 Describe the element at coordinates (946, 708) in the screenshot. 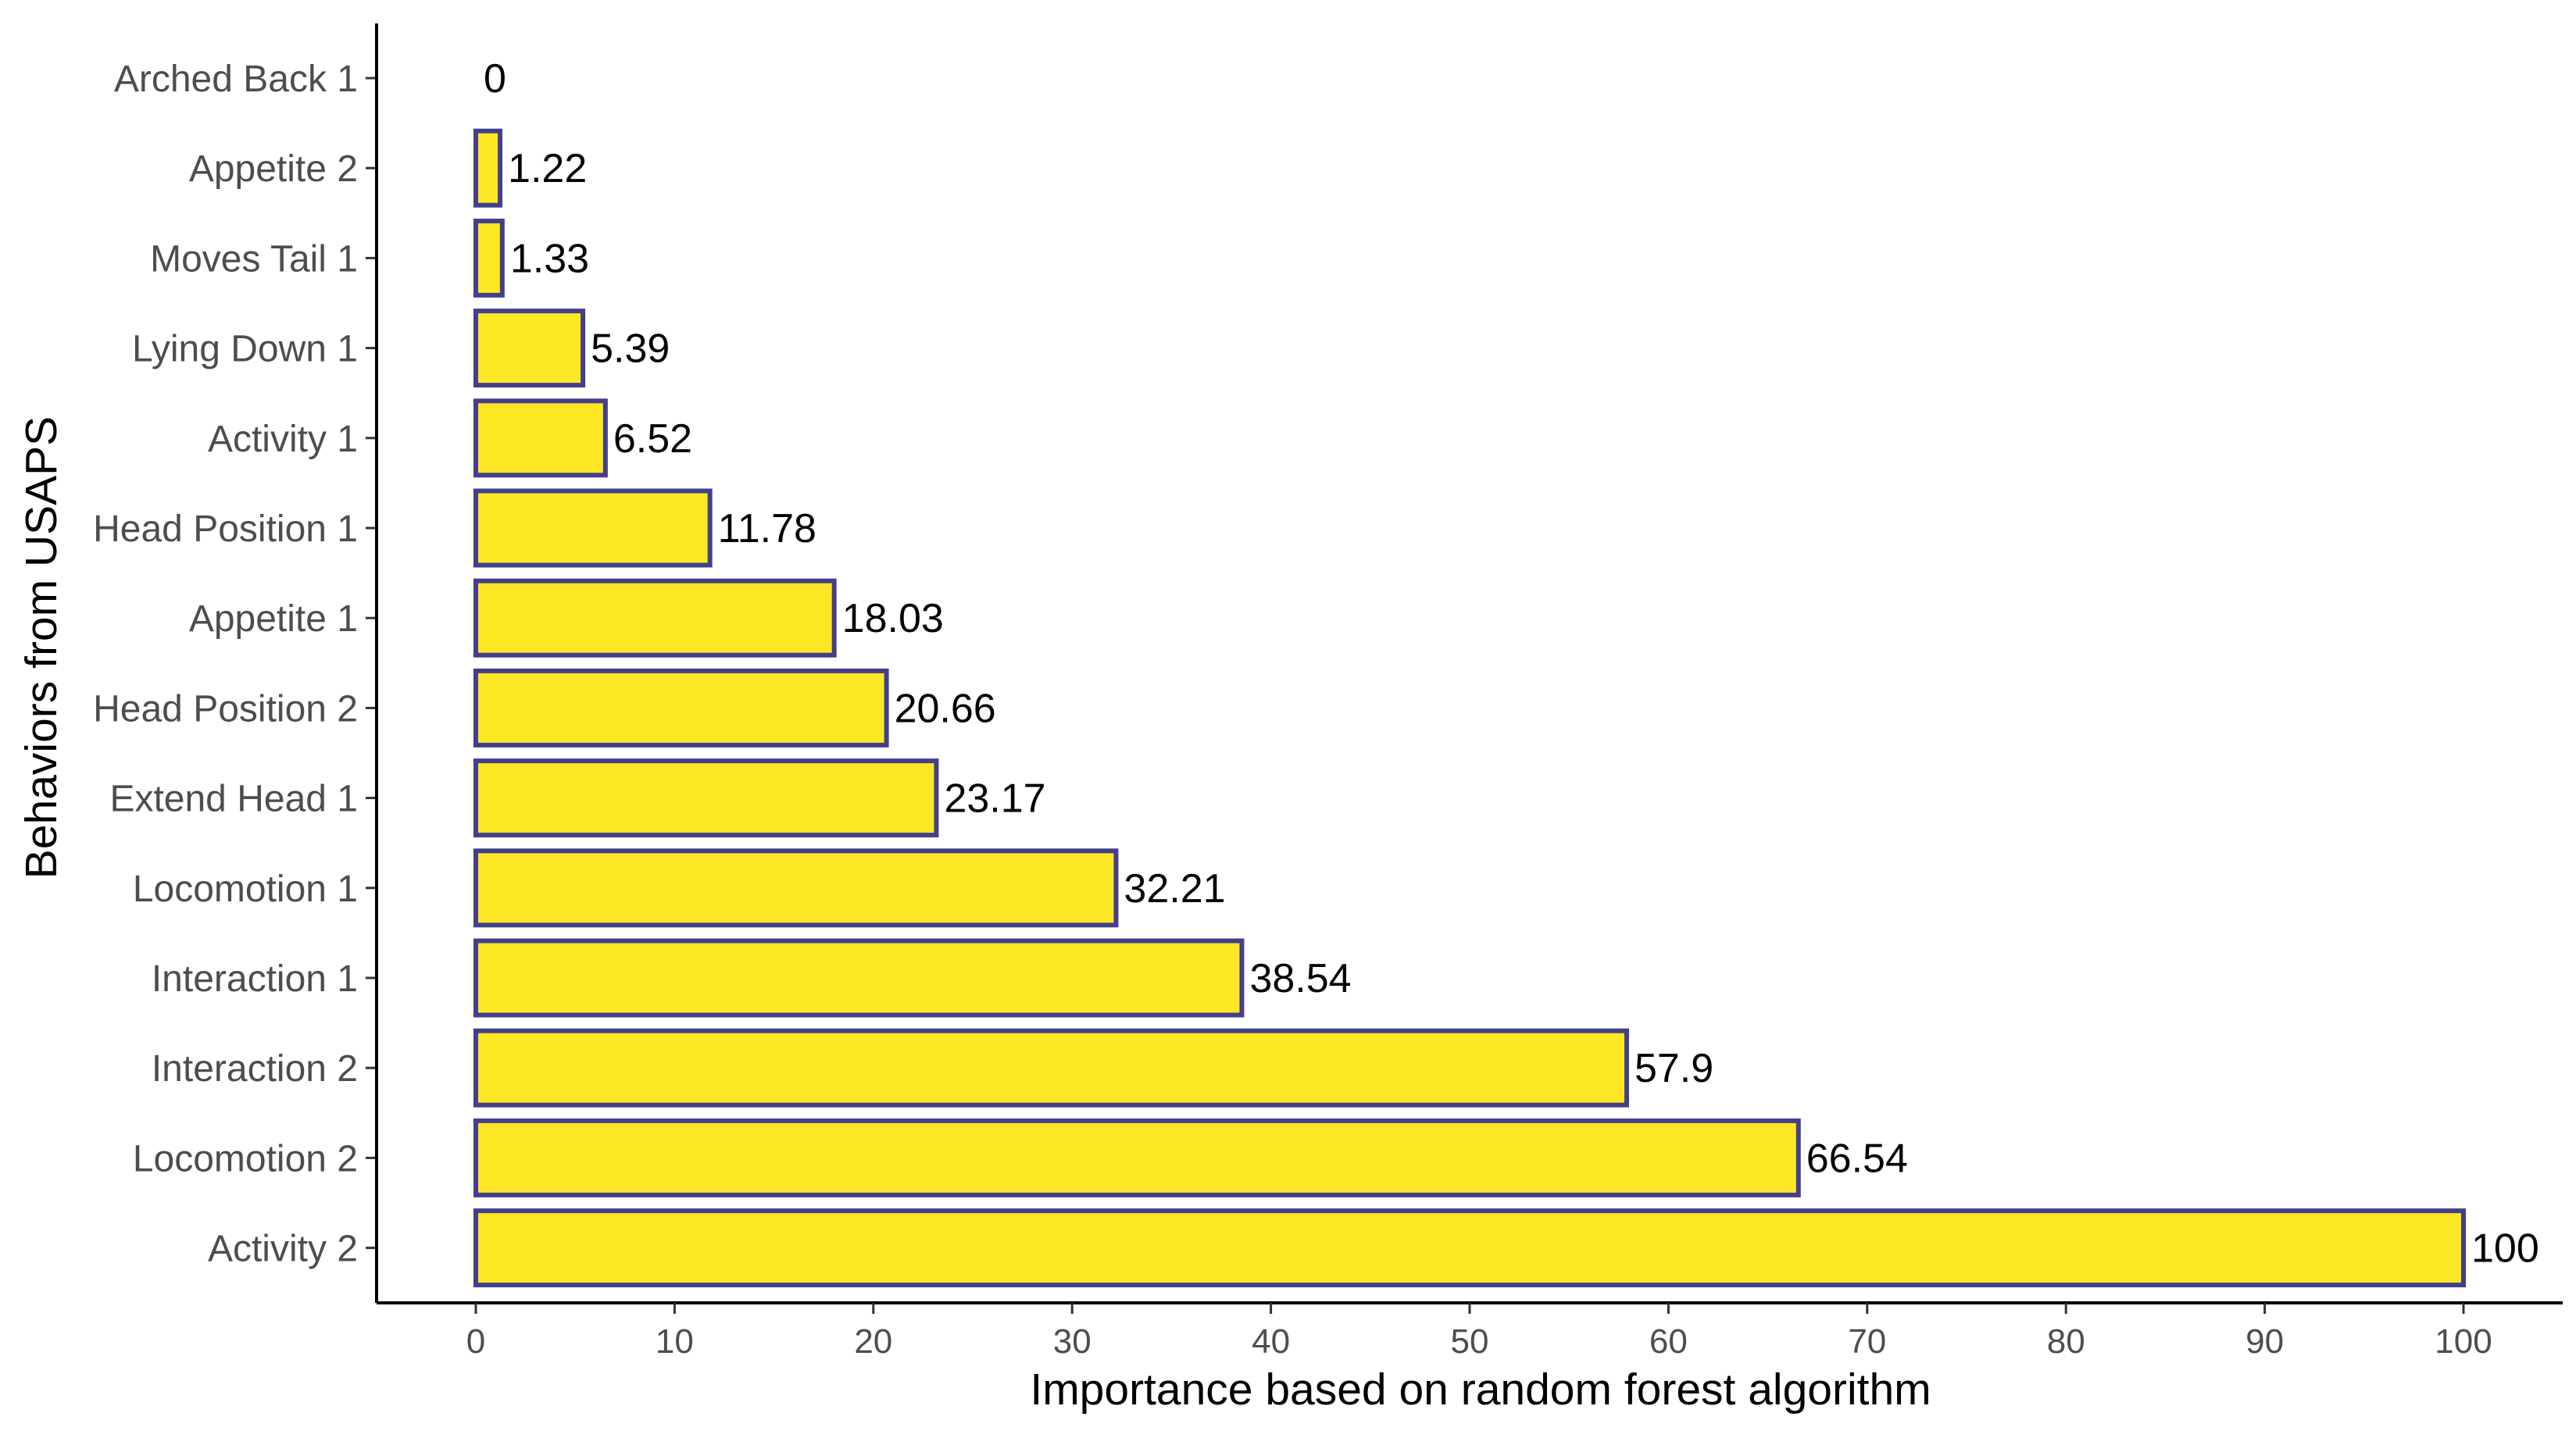

I see `data-label: 20.66` at that location.